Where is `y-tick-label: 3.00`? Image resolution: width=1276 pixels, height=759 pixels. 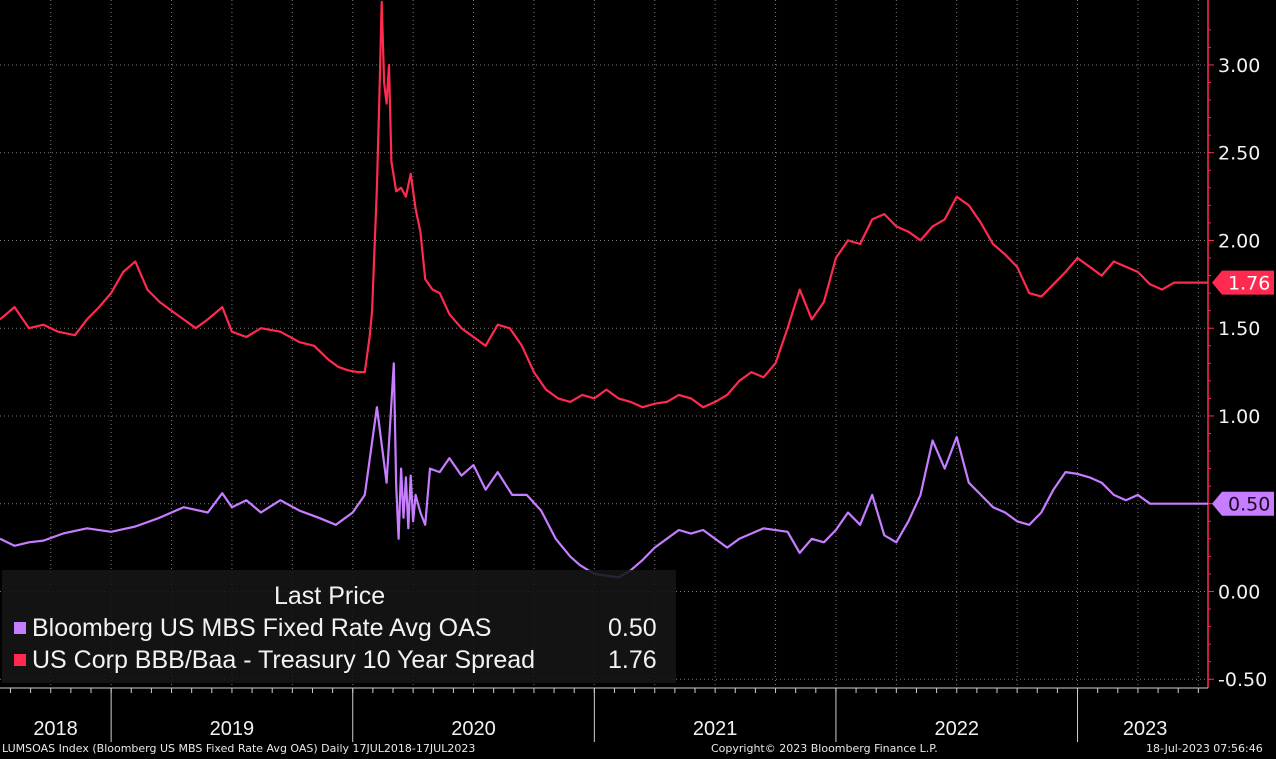 y-tick-label: 3.00 is located at coordinates (1239, 66).